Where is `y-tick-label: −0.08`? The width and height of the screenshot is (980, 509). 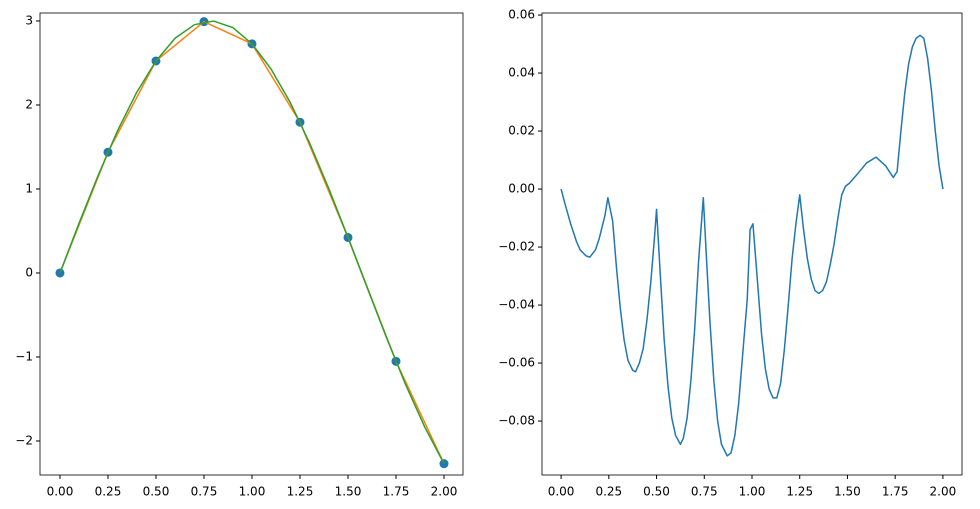
y-tick-label: −0.08 is located at coordinates (516, 421).